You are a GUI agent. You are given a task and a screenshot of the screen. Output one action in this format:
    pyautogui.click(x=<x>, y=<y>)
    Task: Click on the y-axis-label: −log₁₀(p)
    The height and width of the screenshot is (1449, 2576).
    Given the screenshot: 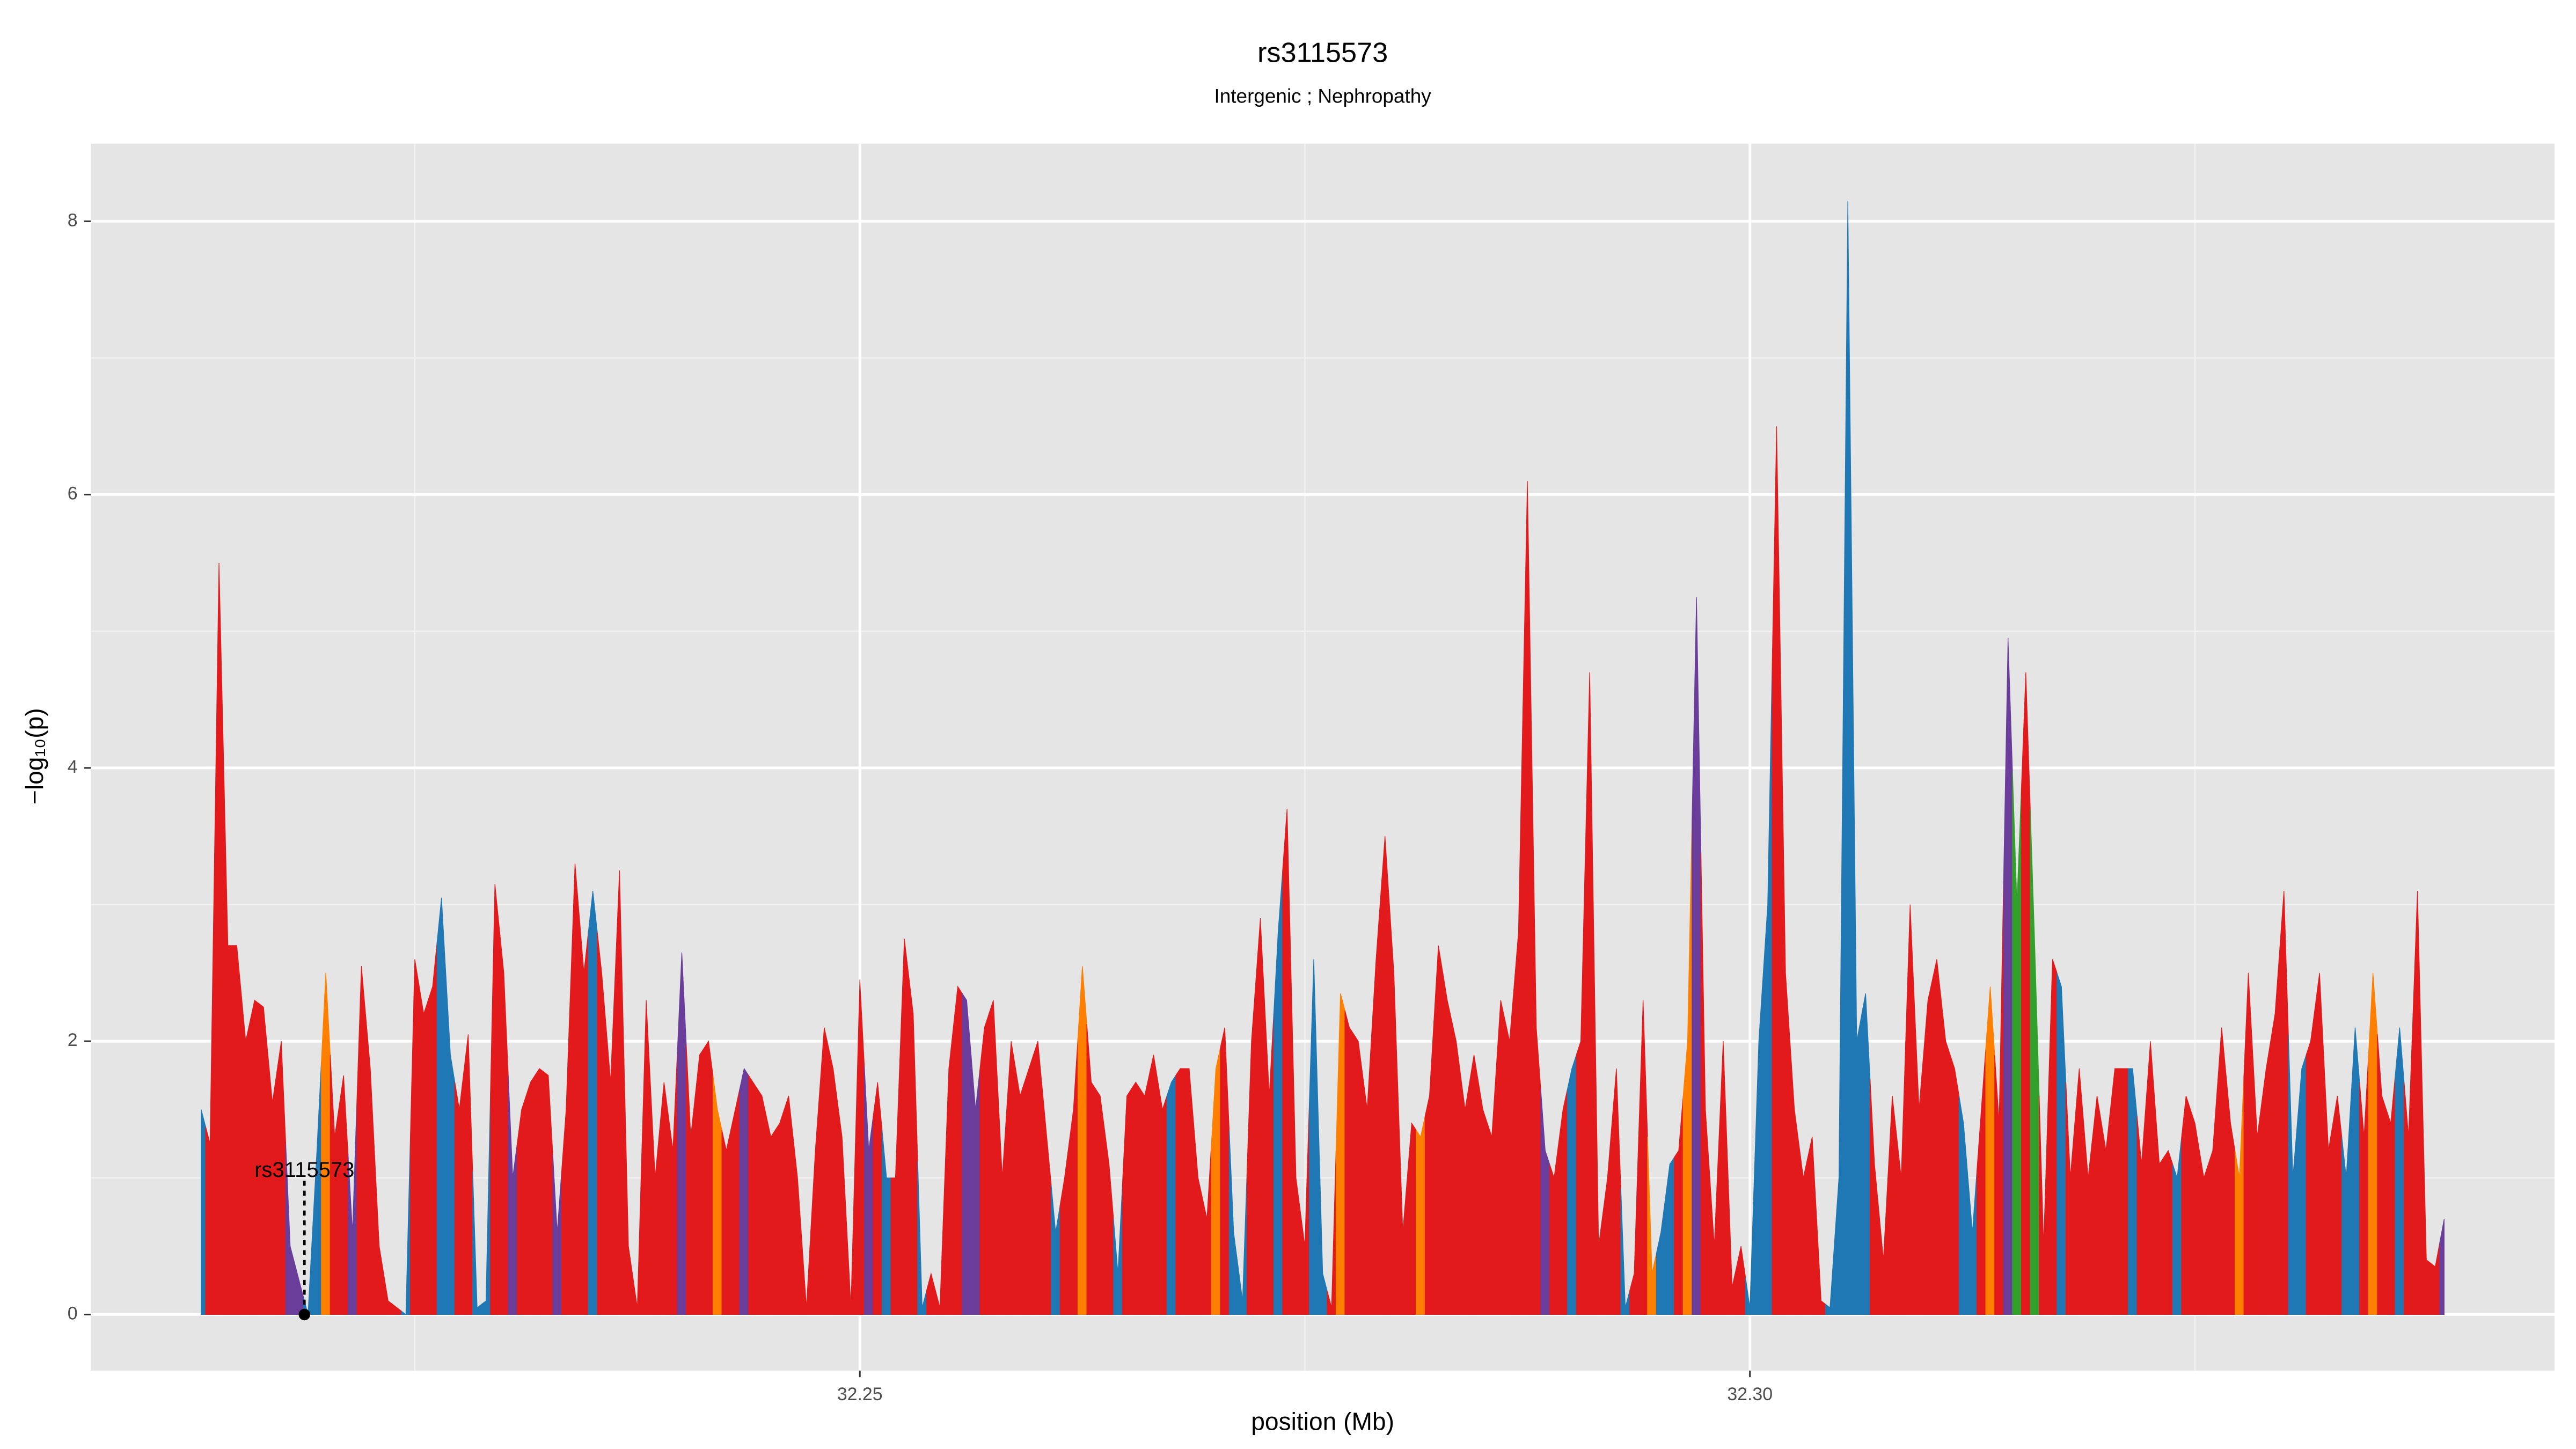 What is the action you would take?
    pyautogui.click(x=34, y=756)
    